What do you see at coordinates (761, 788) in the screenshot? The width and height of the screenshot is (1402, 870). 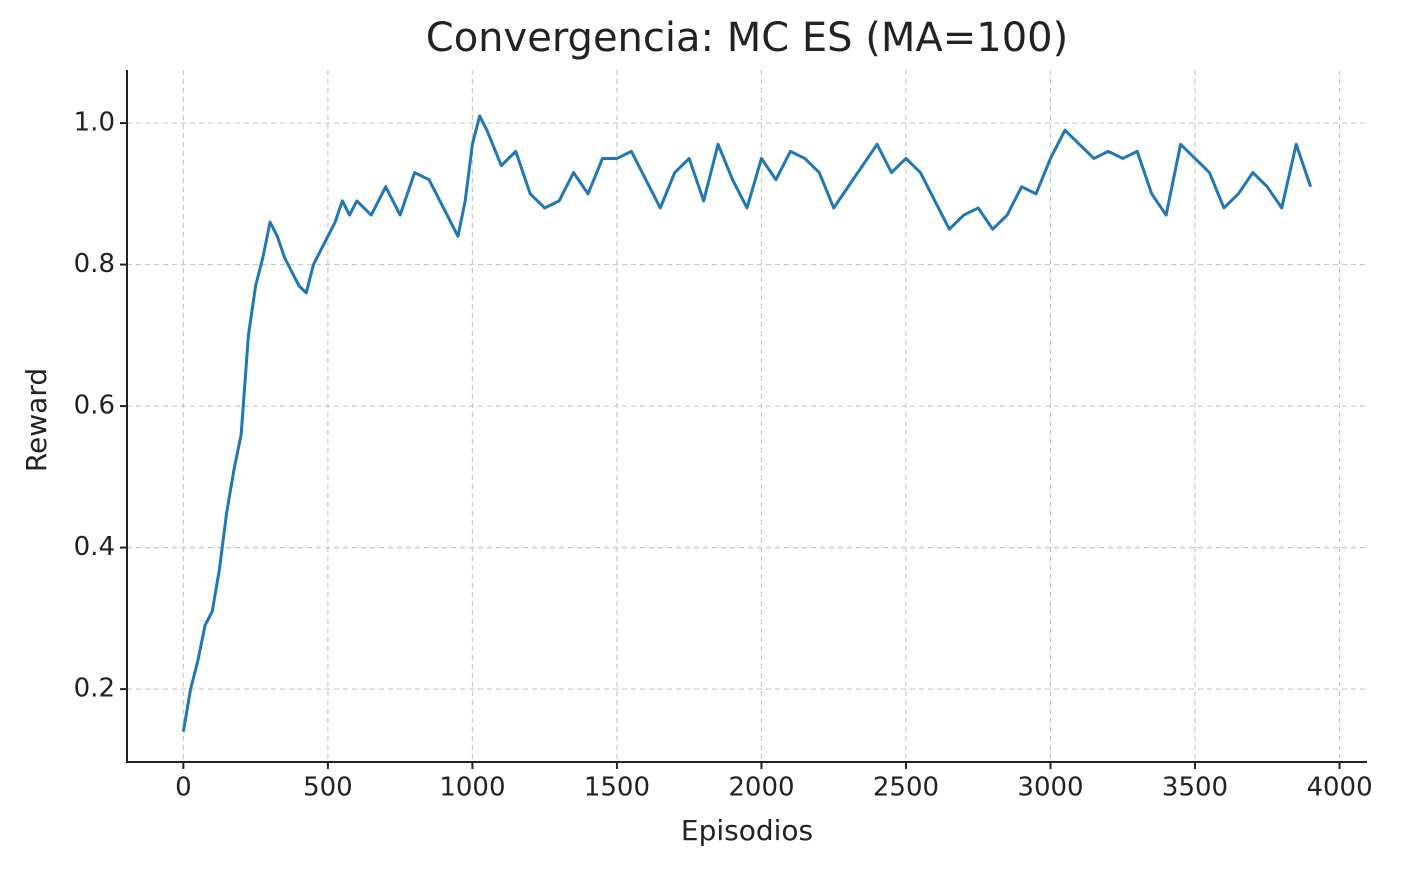 I see `x-tick-label: 2000` at bounding box center [761, 788].